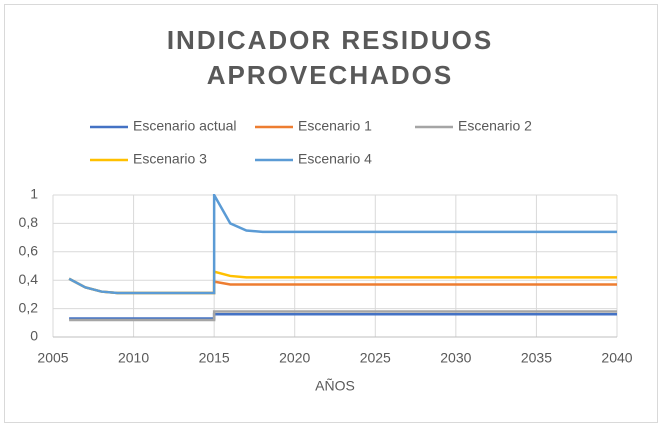 This screenshot has height=428, width=663. What do you see at coordinates (52, 358) in the screenshot?
I see `x-tick-label: 2005` at bounding box center [52, 358].